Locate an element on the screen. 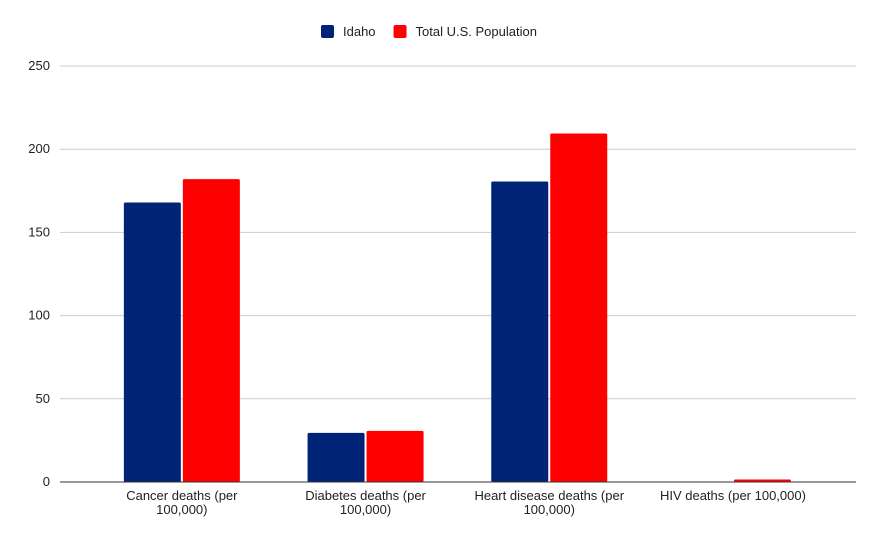 Image resolution: width=884 pixels, height=548 pixels. legend-item: Total U.S. Population is located at coordinates (465, 31).